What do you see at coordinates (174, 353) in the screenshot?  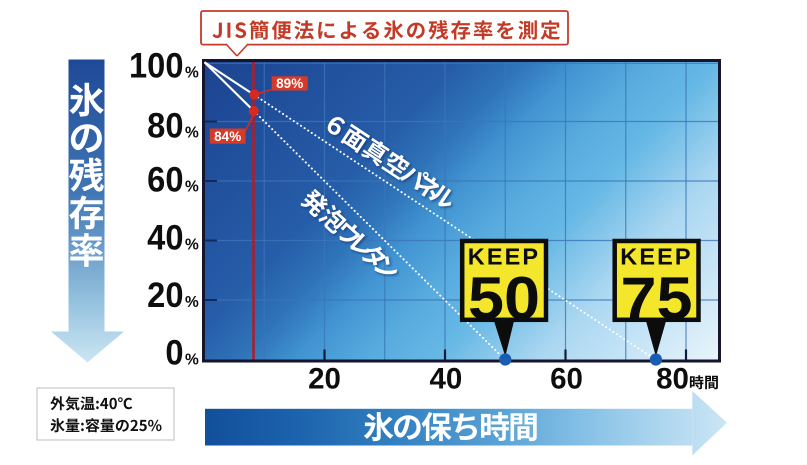 I see `svg-text: 0` at bounding box center [174, 353].